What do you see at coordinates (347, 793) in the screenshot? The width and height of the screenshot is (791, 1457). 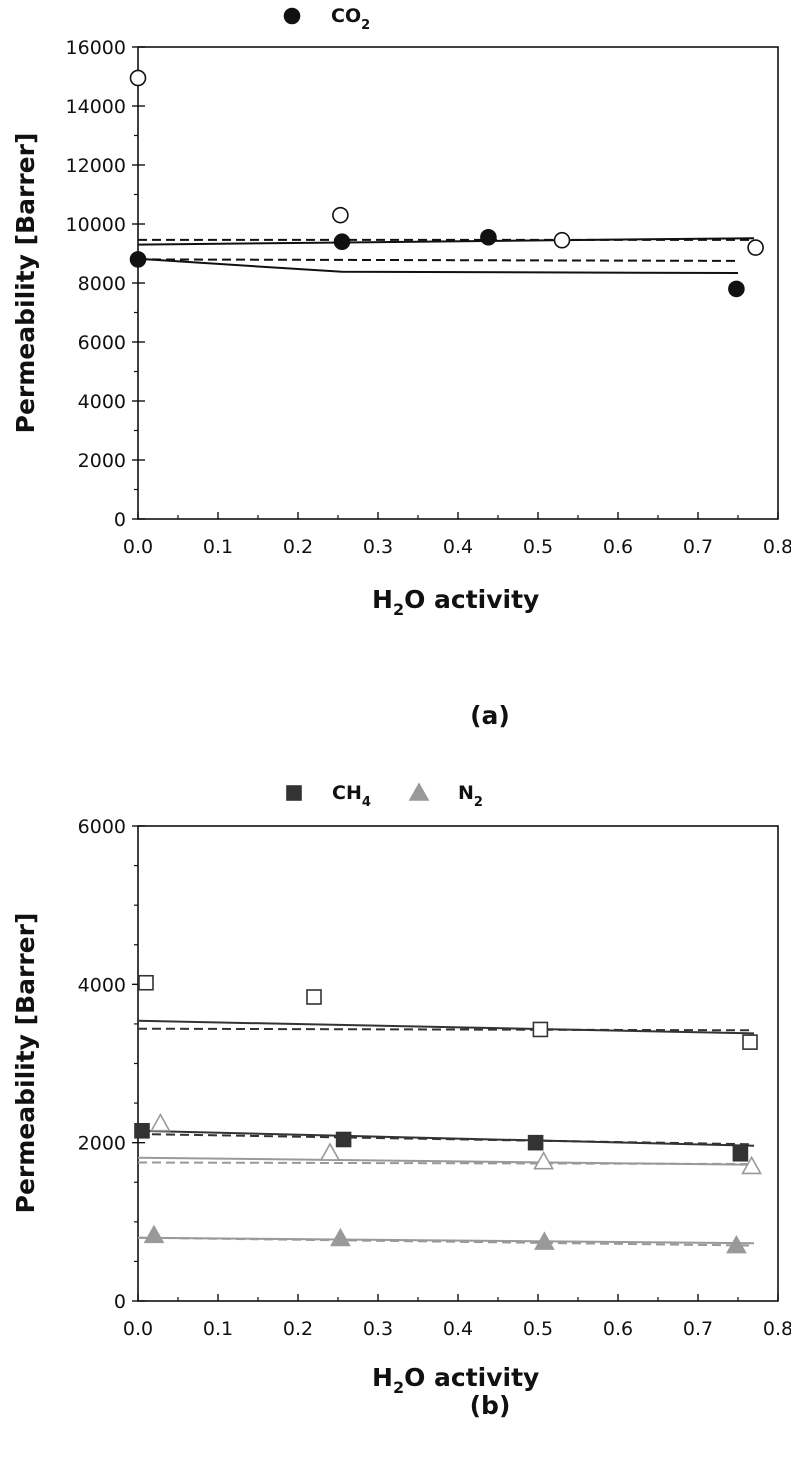 I see `legend-label-main: CH` at bounding box center [347, 793].